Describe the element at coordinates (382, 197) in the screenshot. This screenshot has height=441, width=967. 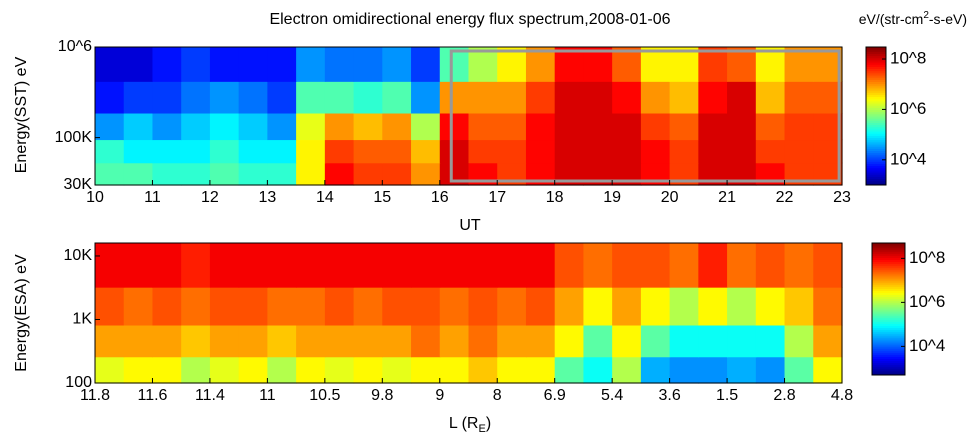
I see `x-tick-label: 15` at that location.